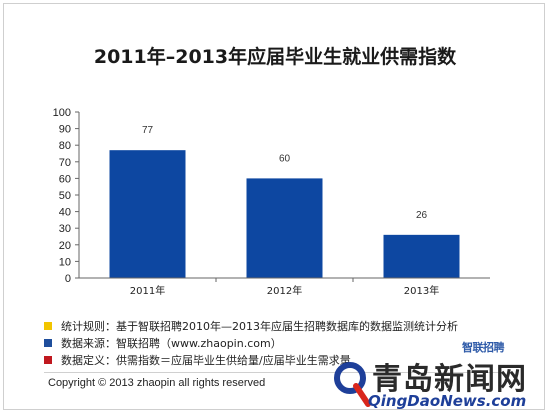 The height and width of the screenshot is (415, 550). What do you see at coordinates (65, 213) in the screenshot?
I see `y-tick-label: 40` at bounding box center [65, 213].